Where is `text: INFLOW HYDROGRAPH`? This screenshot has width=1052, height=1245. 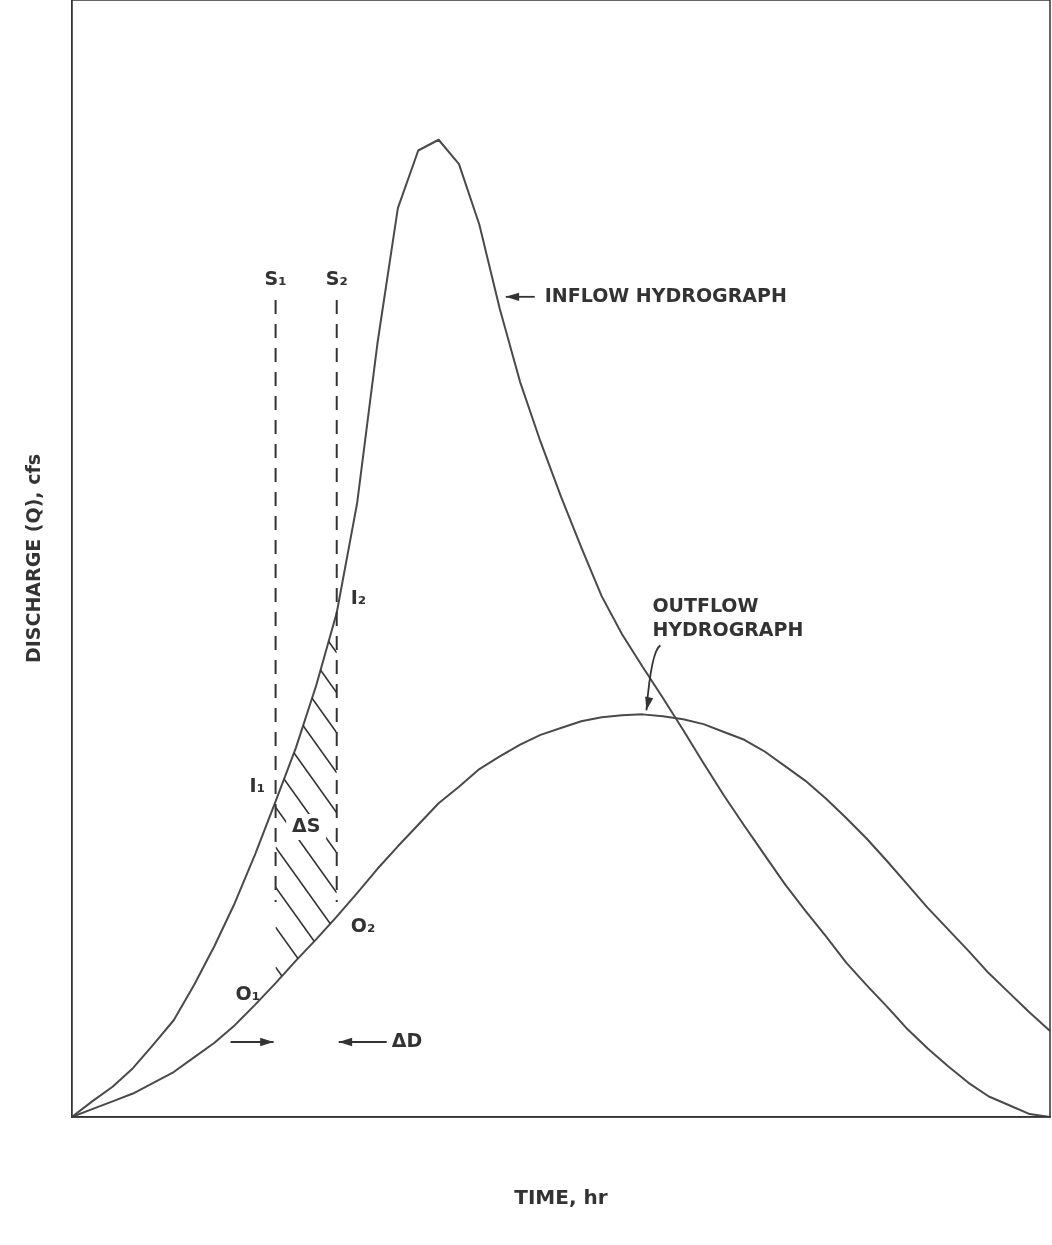
text: INFLOW HYDROGRAPH is located at coordinates (665, 294).